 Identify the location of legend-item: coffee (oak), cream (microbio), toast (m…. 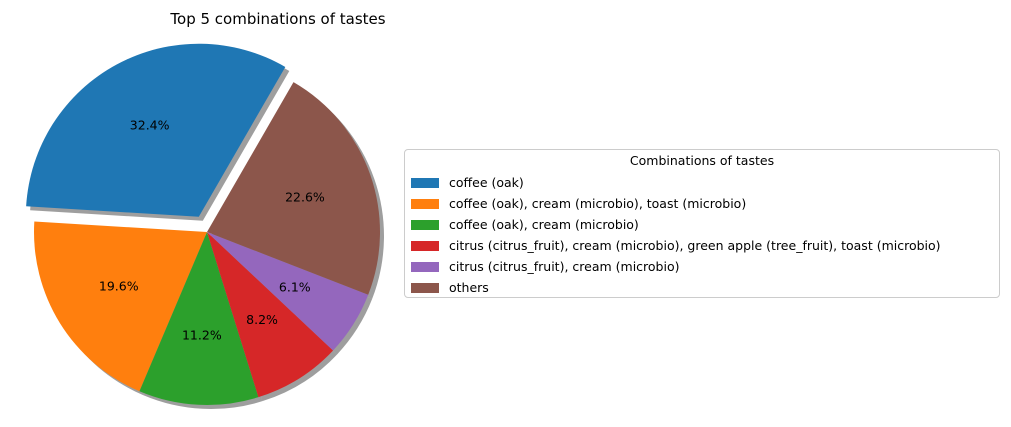
(676, 203).